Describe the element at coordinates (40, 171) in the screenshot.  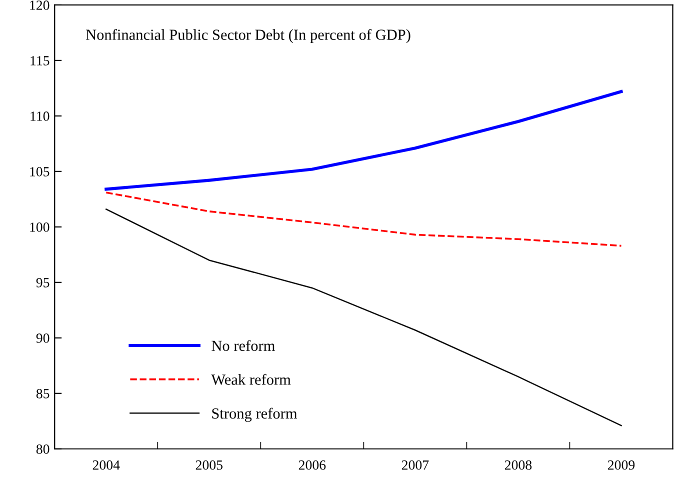
I see `y-tick-label: 105` at that location.